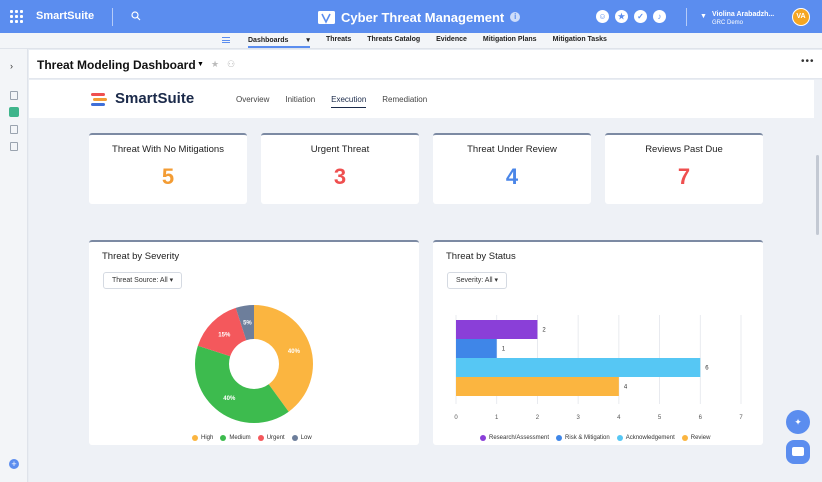  What do you see at coordinates (578, 367) in the screenshot?
I see `bar-acknowledgement` at bounding box center [578, 367].